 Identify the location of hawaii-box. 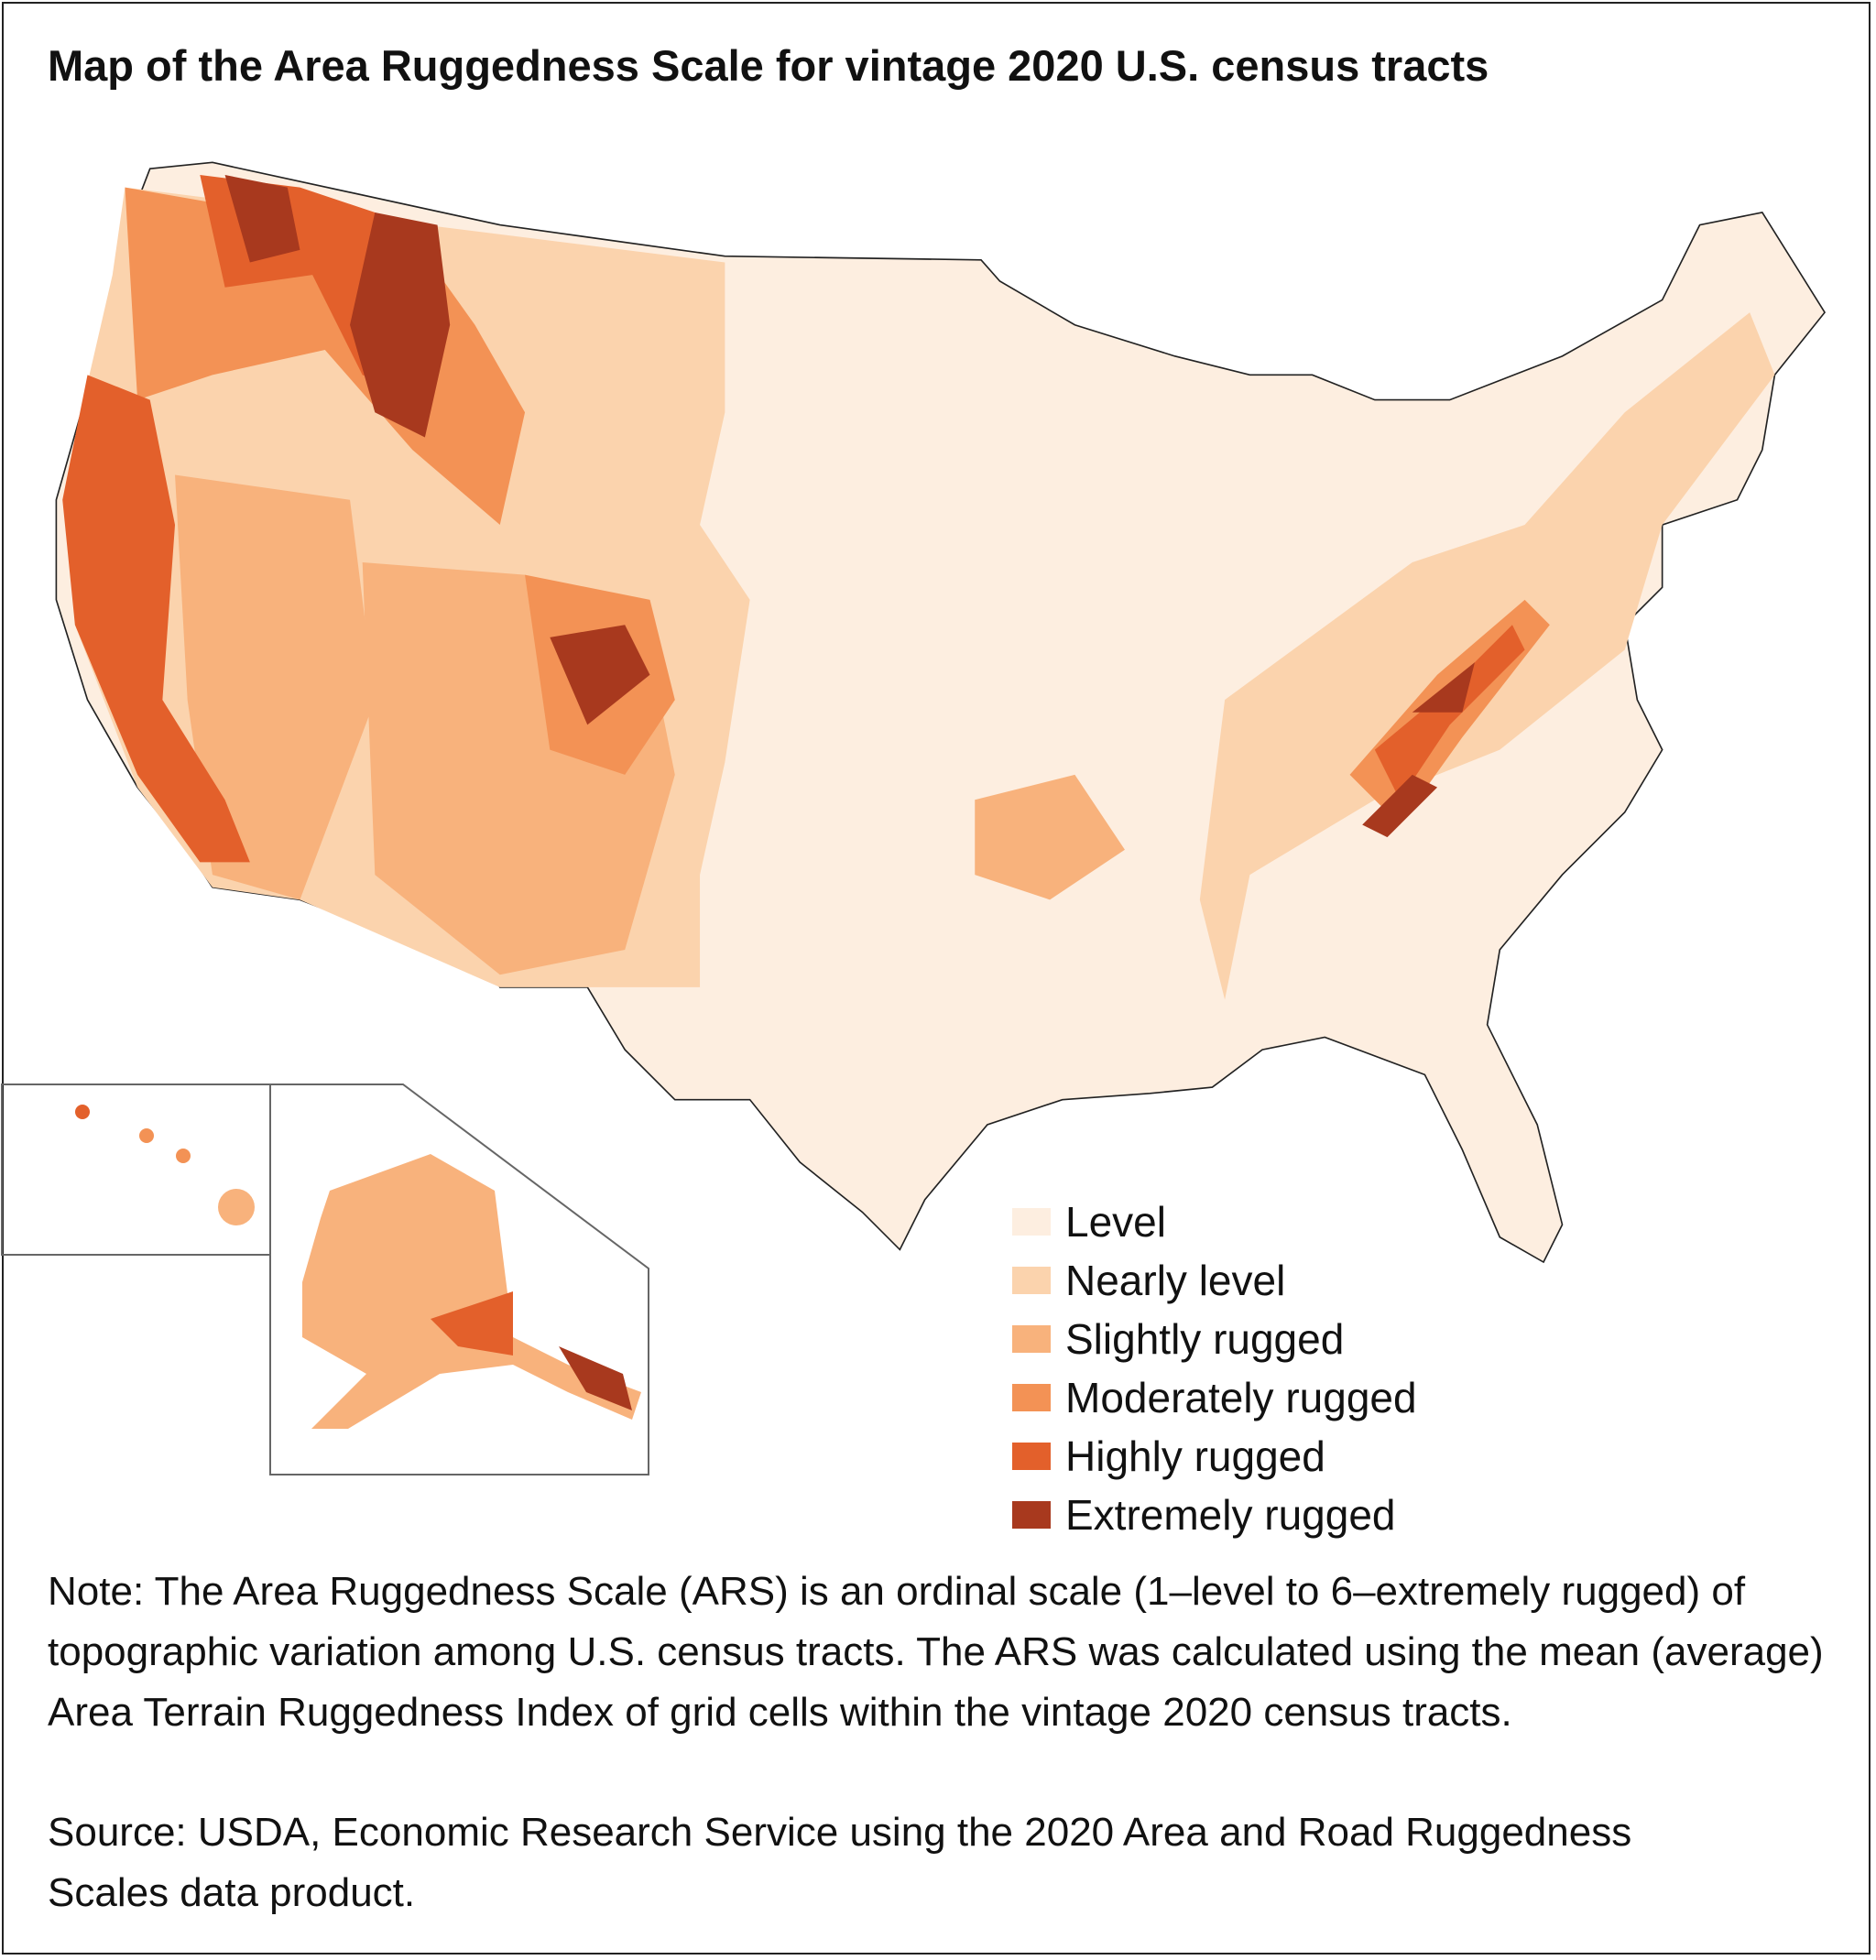
(136, 1169).